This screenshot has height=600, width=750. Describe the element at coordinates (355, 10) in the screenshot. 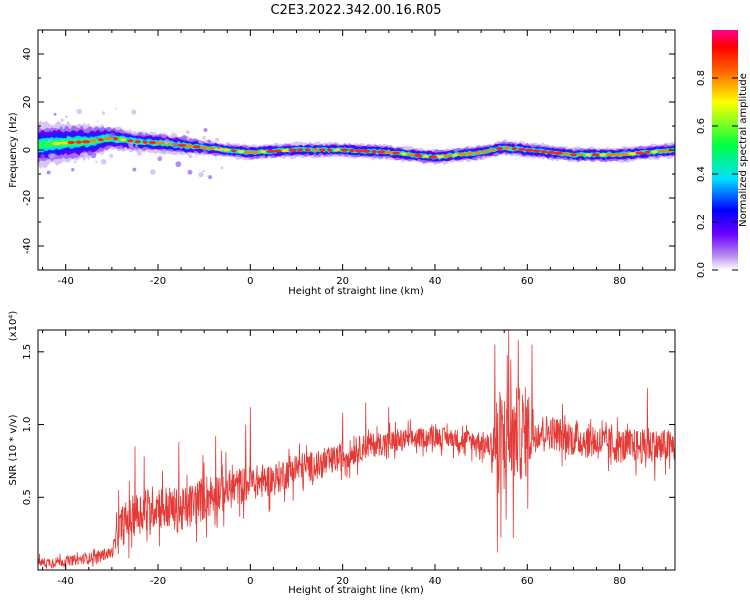

I see `chart-title: C2E3.2022.342.00.16.R05` at that location.